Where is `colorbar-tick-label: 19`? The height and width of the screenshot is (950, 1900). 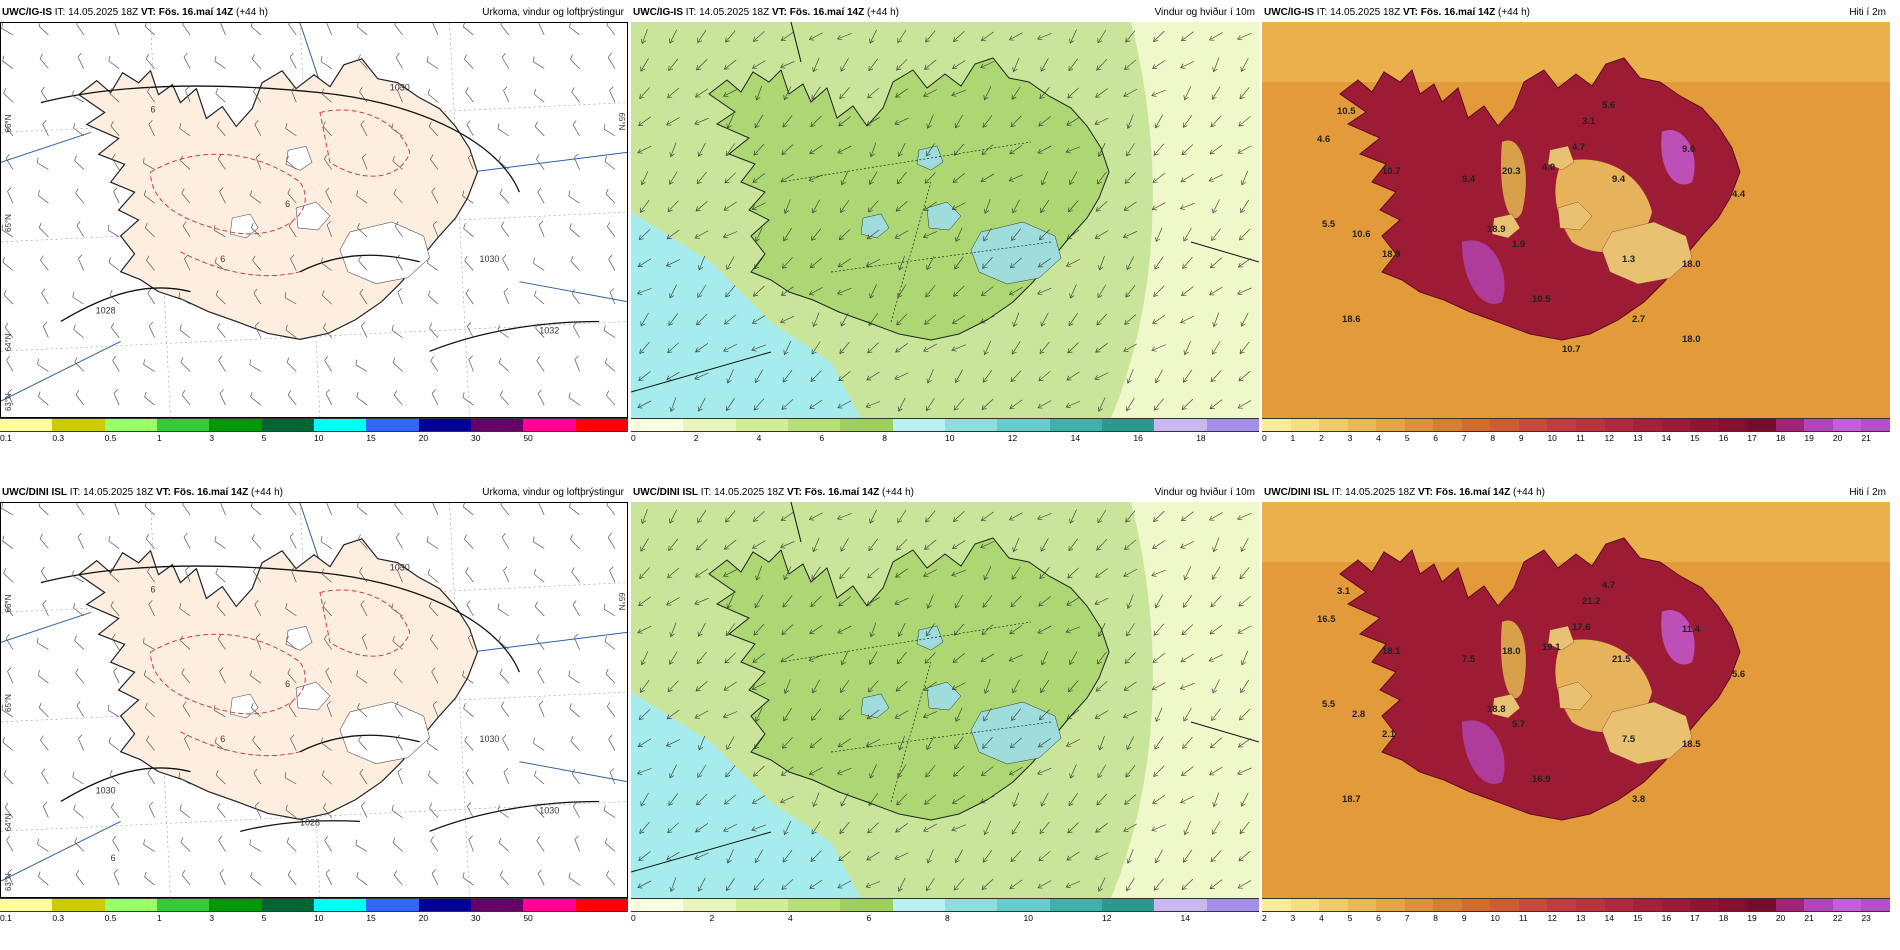
colorbar-tick-label: 19 is located at coordinates (1809, 438).